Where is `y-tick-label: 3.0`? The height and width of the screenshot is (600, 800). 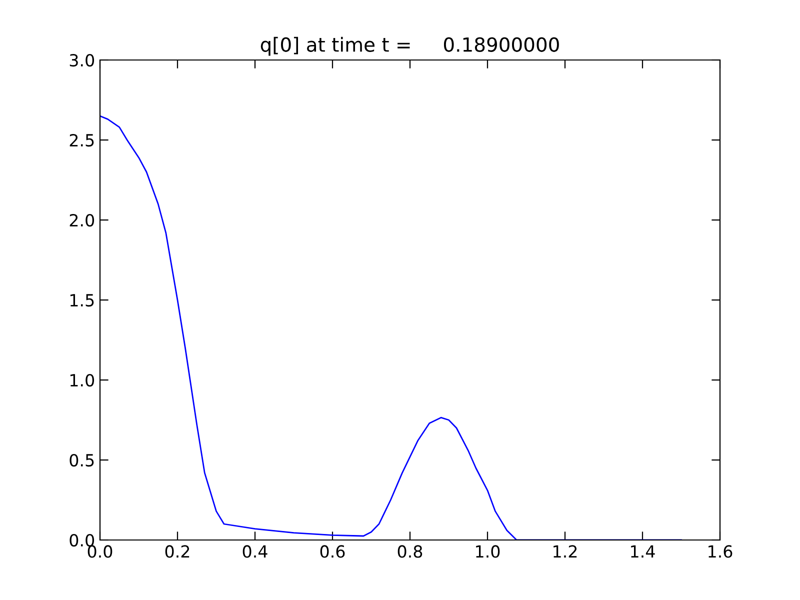 y-tick-label: 3.0 is located at coordinates (82, 60).